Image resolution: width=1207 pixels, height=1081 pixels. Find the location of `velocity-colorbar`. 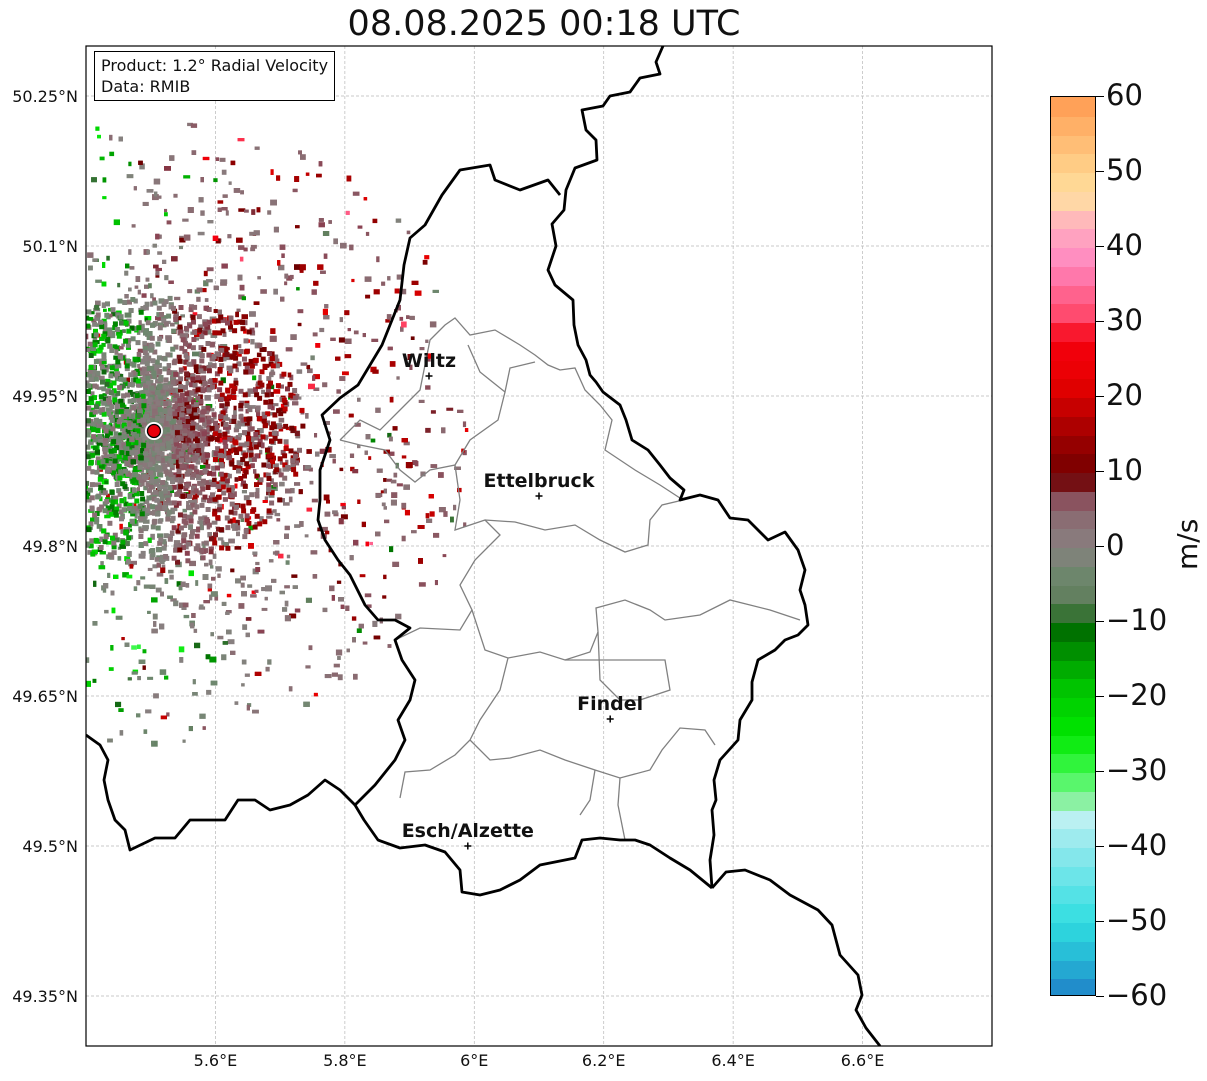

velocity-colorbar is located at coordinates (1073, 546).